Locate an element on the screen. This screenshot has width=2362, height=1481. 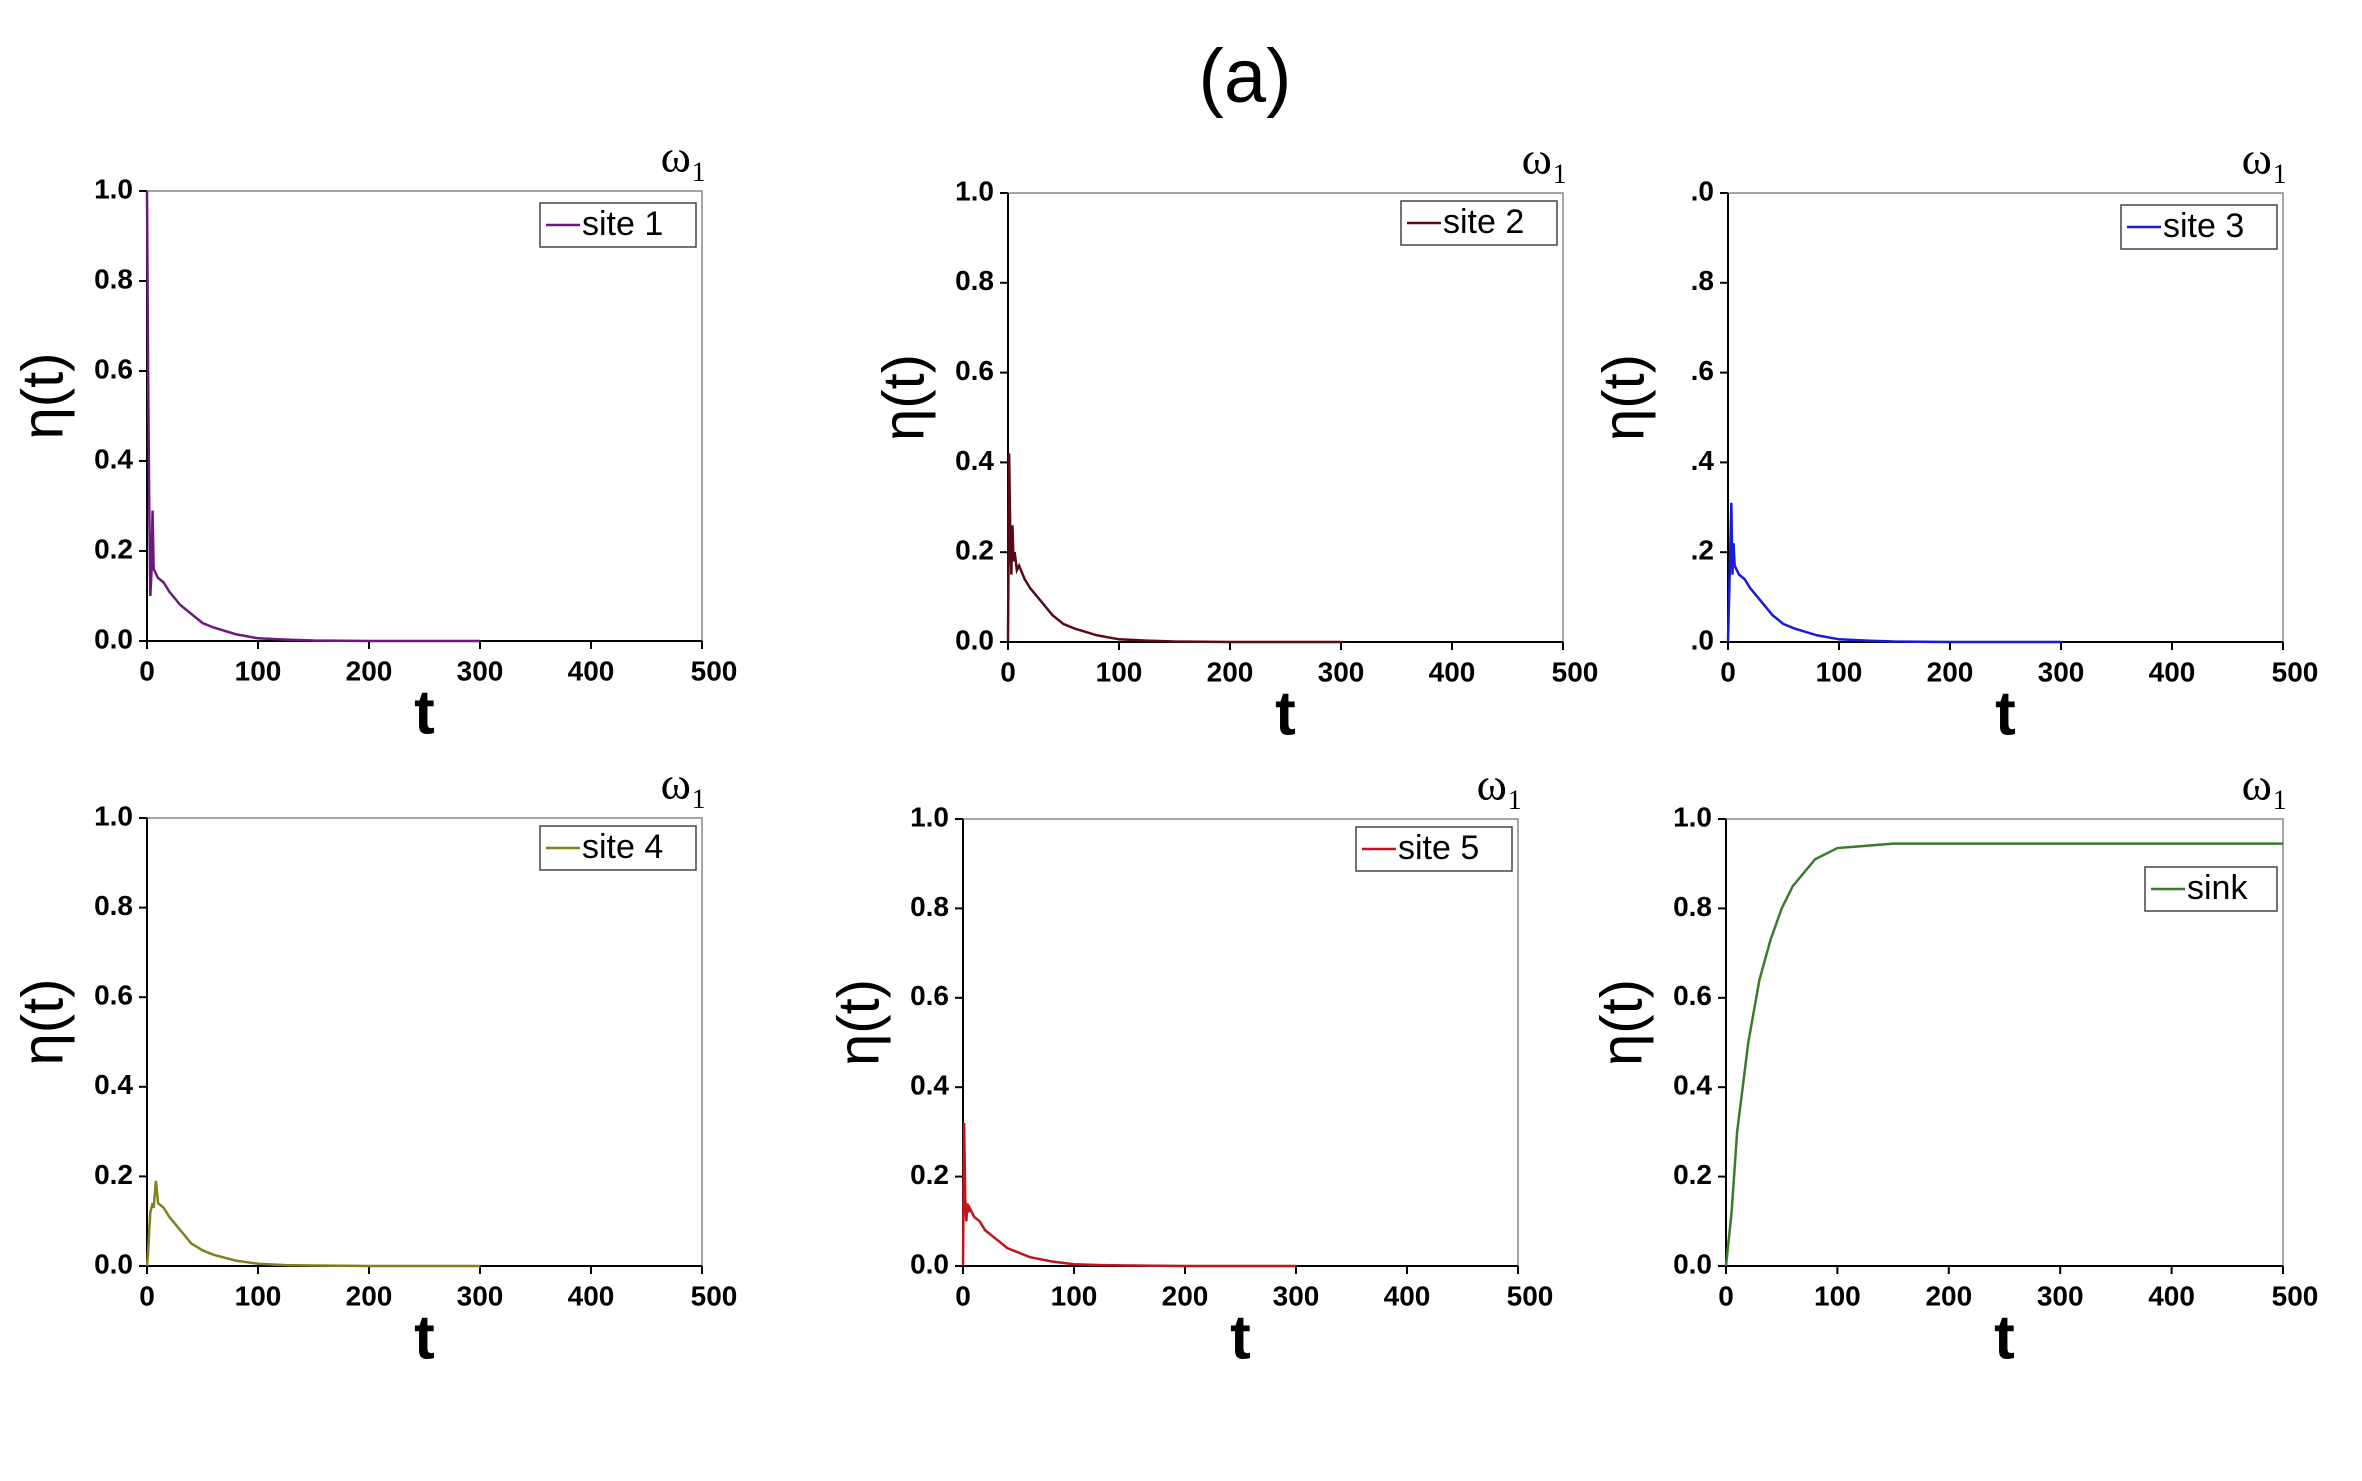
legend-label: site 3 is located at coordinates (2203, 226).